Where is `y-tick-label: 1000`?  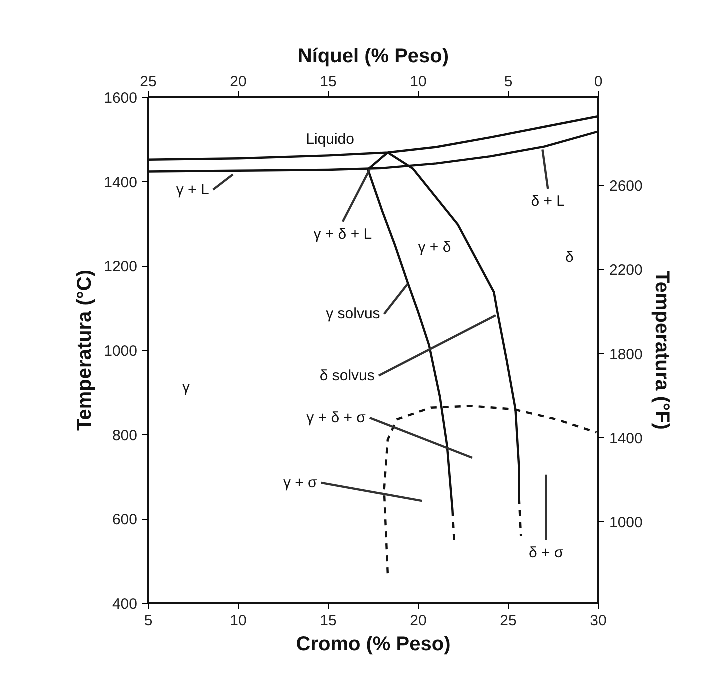
y-tick-label: 1000 is located at coordinates (121, 351).